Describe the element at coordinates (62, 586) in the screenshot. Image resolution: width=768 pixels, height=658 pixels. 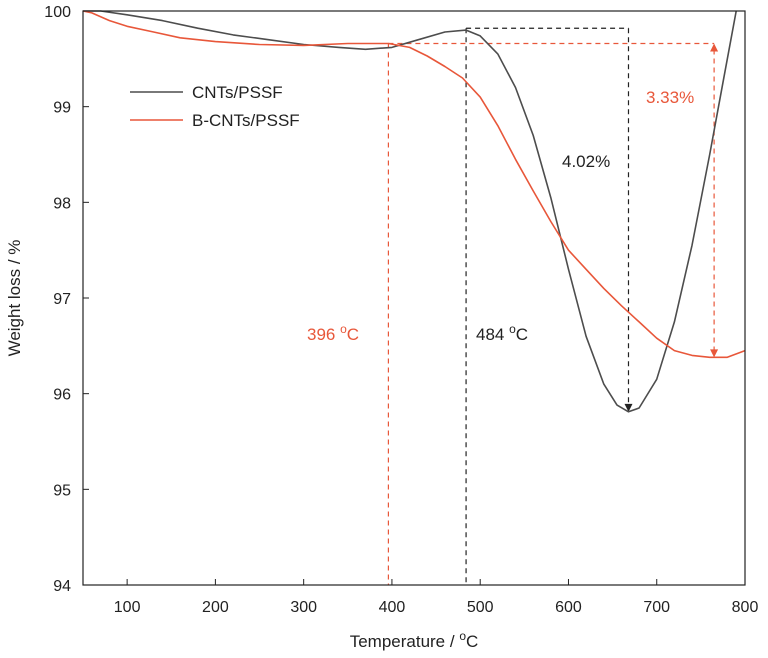
I see `y-tick-label: 94` at that location.